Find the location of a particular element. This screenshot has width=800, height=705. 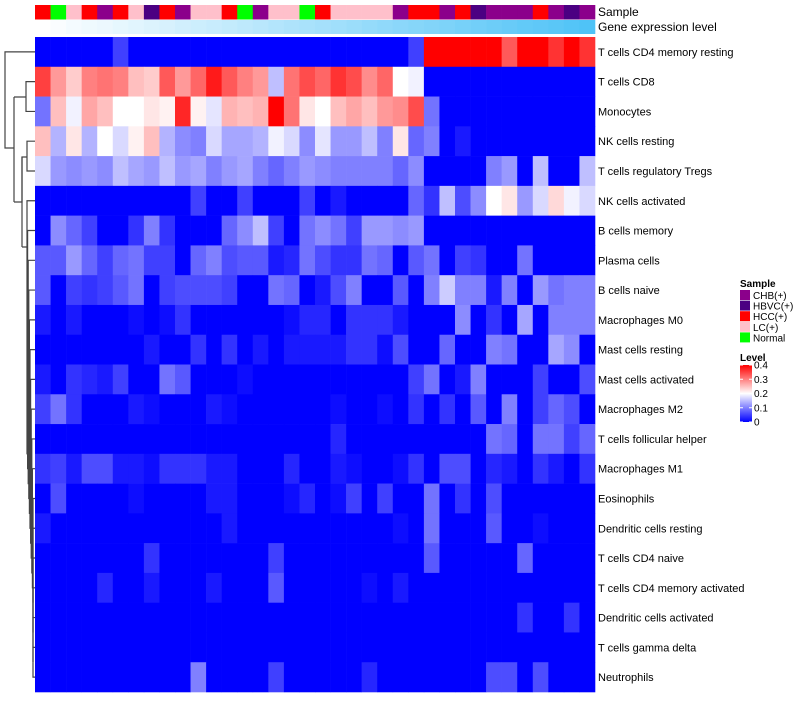

level-tick-label: 0.3 is located at coordinates (761, 380).